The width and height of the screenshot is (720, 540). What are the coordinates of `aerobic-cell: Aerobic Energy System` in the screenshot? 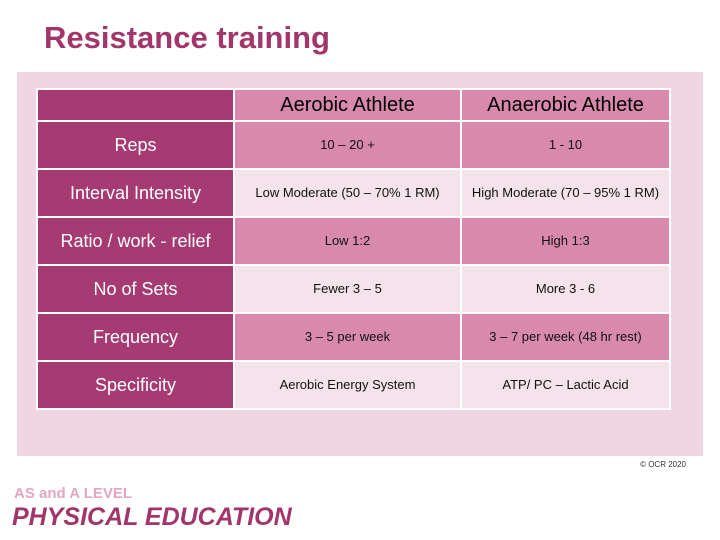 It's located at (347, 385).